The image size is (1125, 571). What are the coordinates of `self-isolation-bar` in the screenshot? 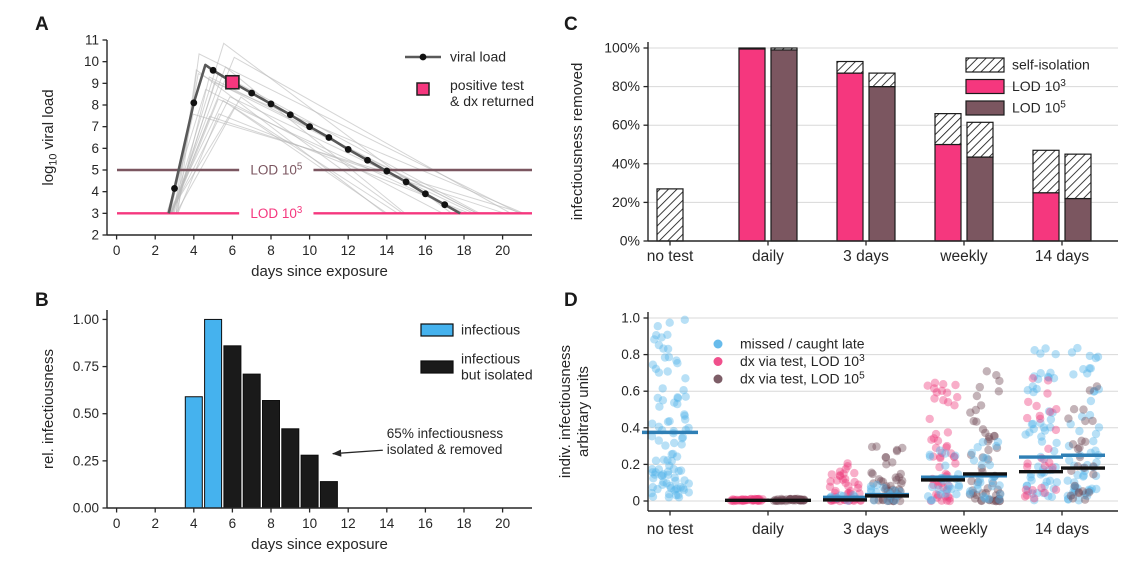 It's located at (670, 215).